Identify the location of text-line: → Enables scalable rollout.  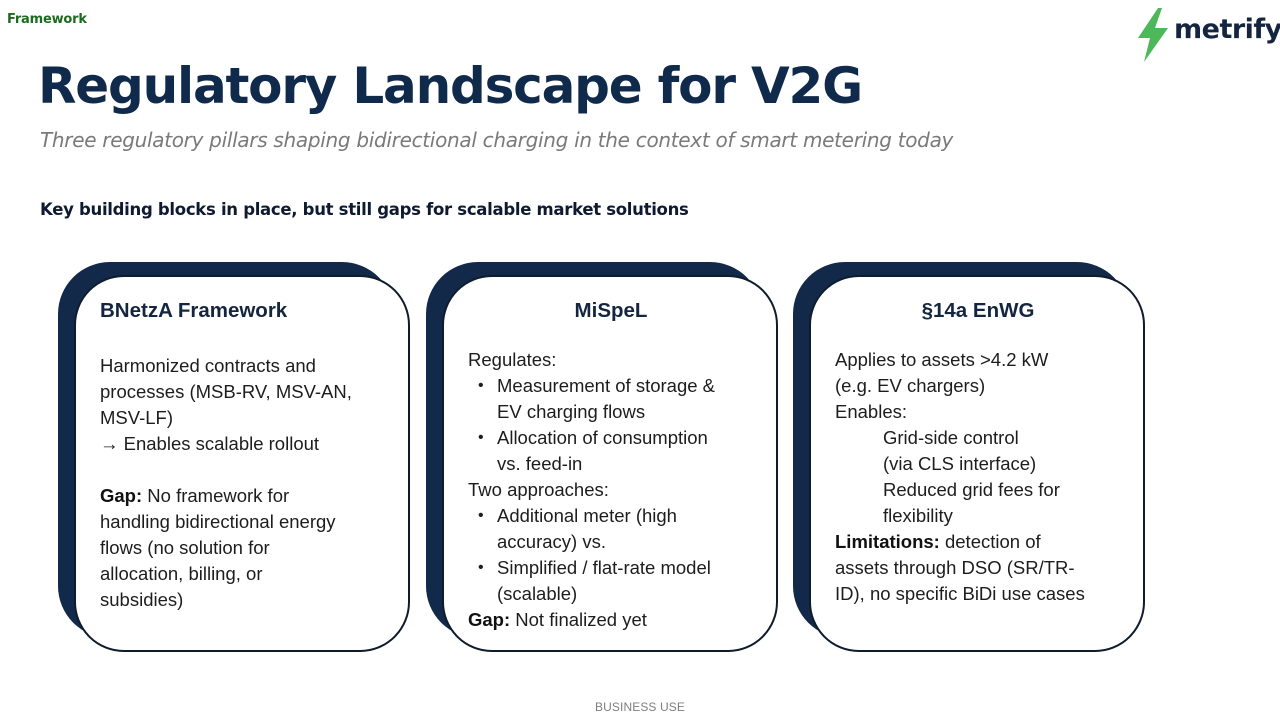
(210, 443).